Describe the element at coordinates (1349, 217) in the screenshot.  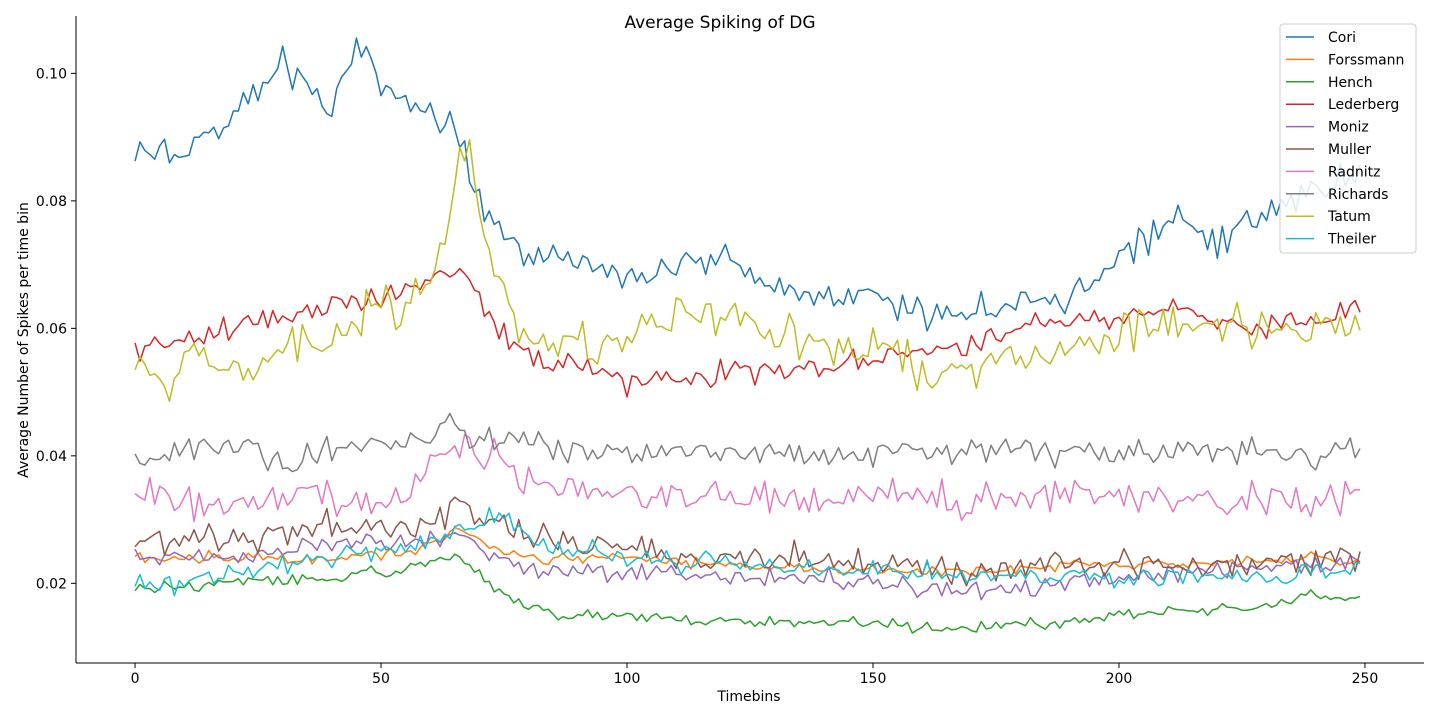
I see `legend-label: Tatum` at that location.